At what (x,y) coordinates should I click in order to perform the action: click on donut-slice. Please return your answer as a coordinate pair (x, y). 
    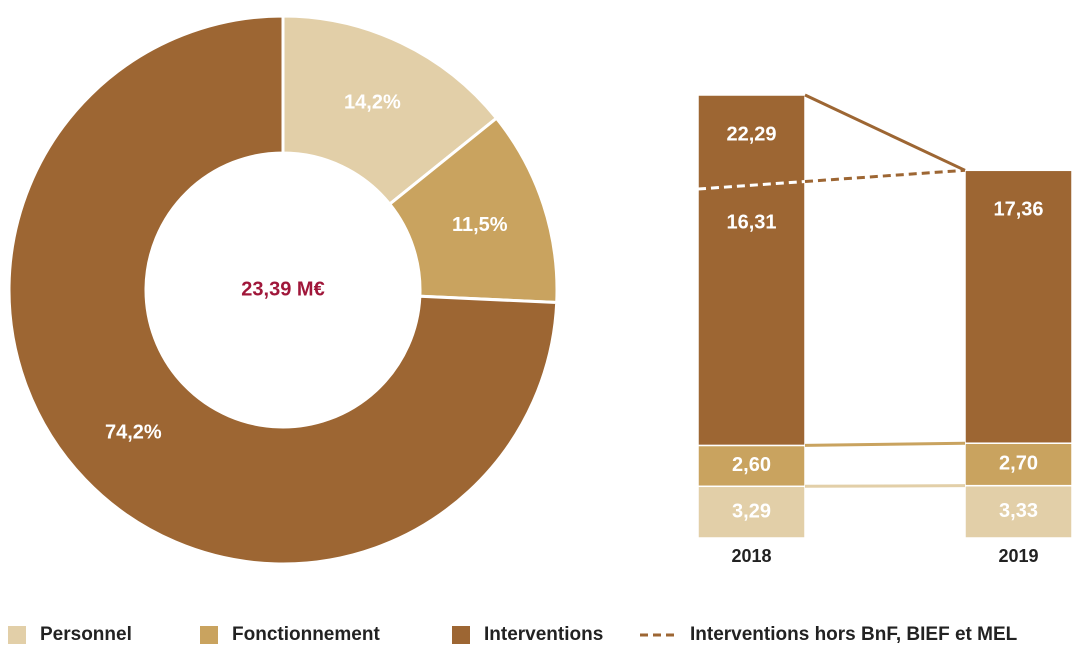
    Looking at the image, I should click on (390, 110).